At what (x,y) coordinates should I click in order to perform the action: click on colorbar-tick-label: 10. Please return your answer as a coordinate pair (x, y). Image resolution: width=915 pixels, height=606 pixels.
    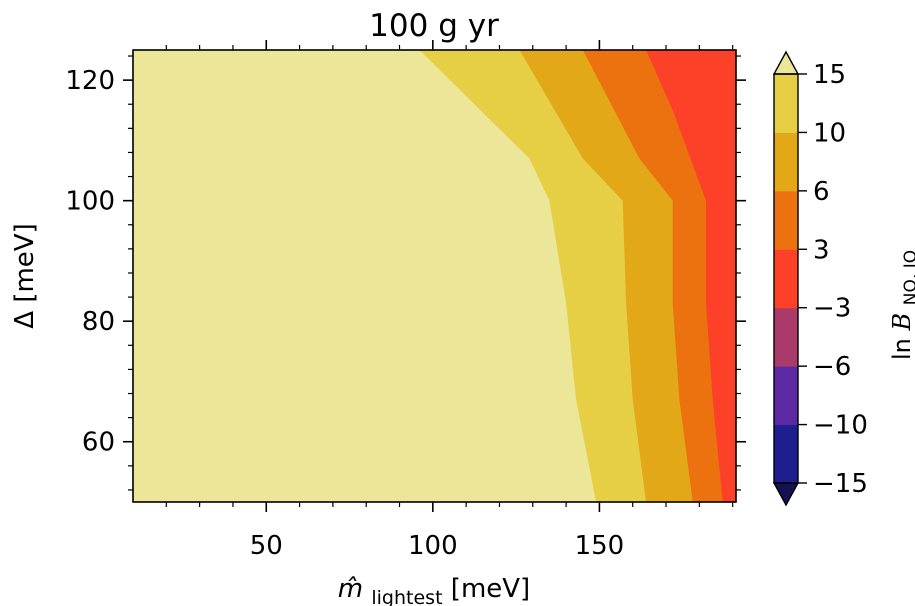
    Looking at the image, I should click on (829, 133).